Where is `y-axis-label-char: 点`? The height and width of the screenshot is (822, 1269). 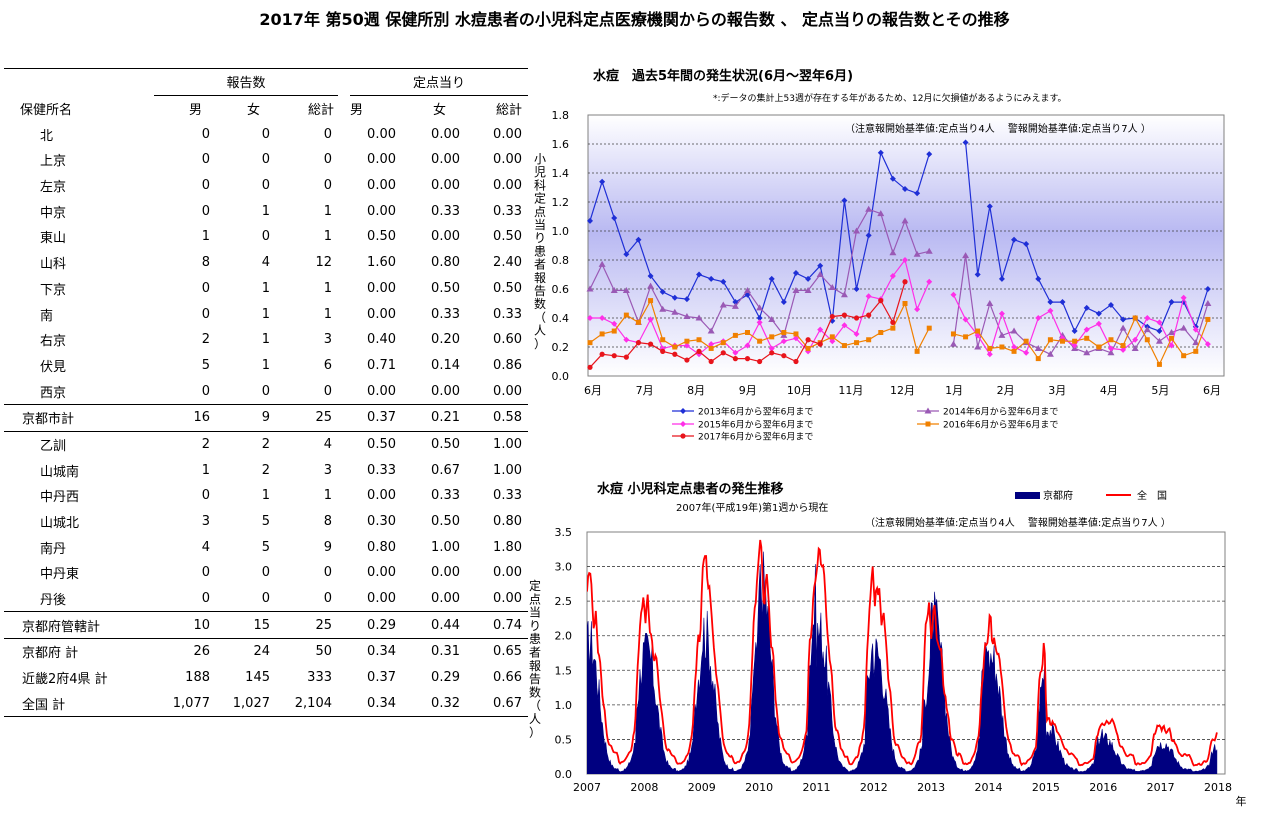
y-axis-label-char: 点 is located at coordinates (535, 599).